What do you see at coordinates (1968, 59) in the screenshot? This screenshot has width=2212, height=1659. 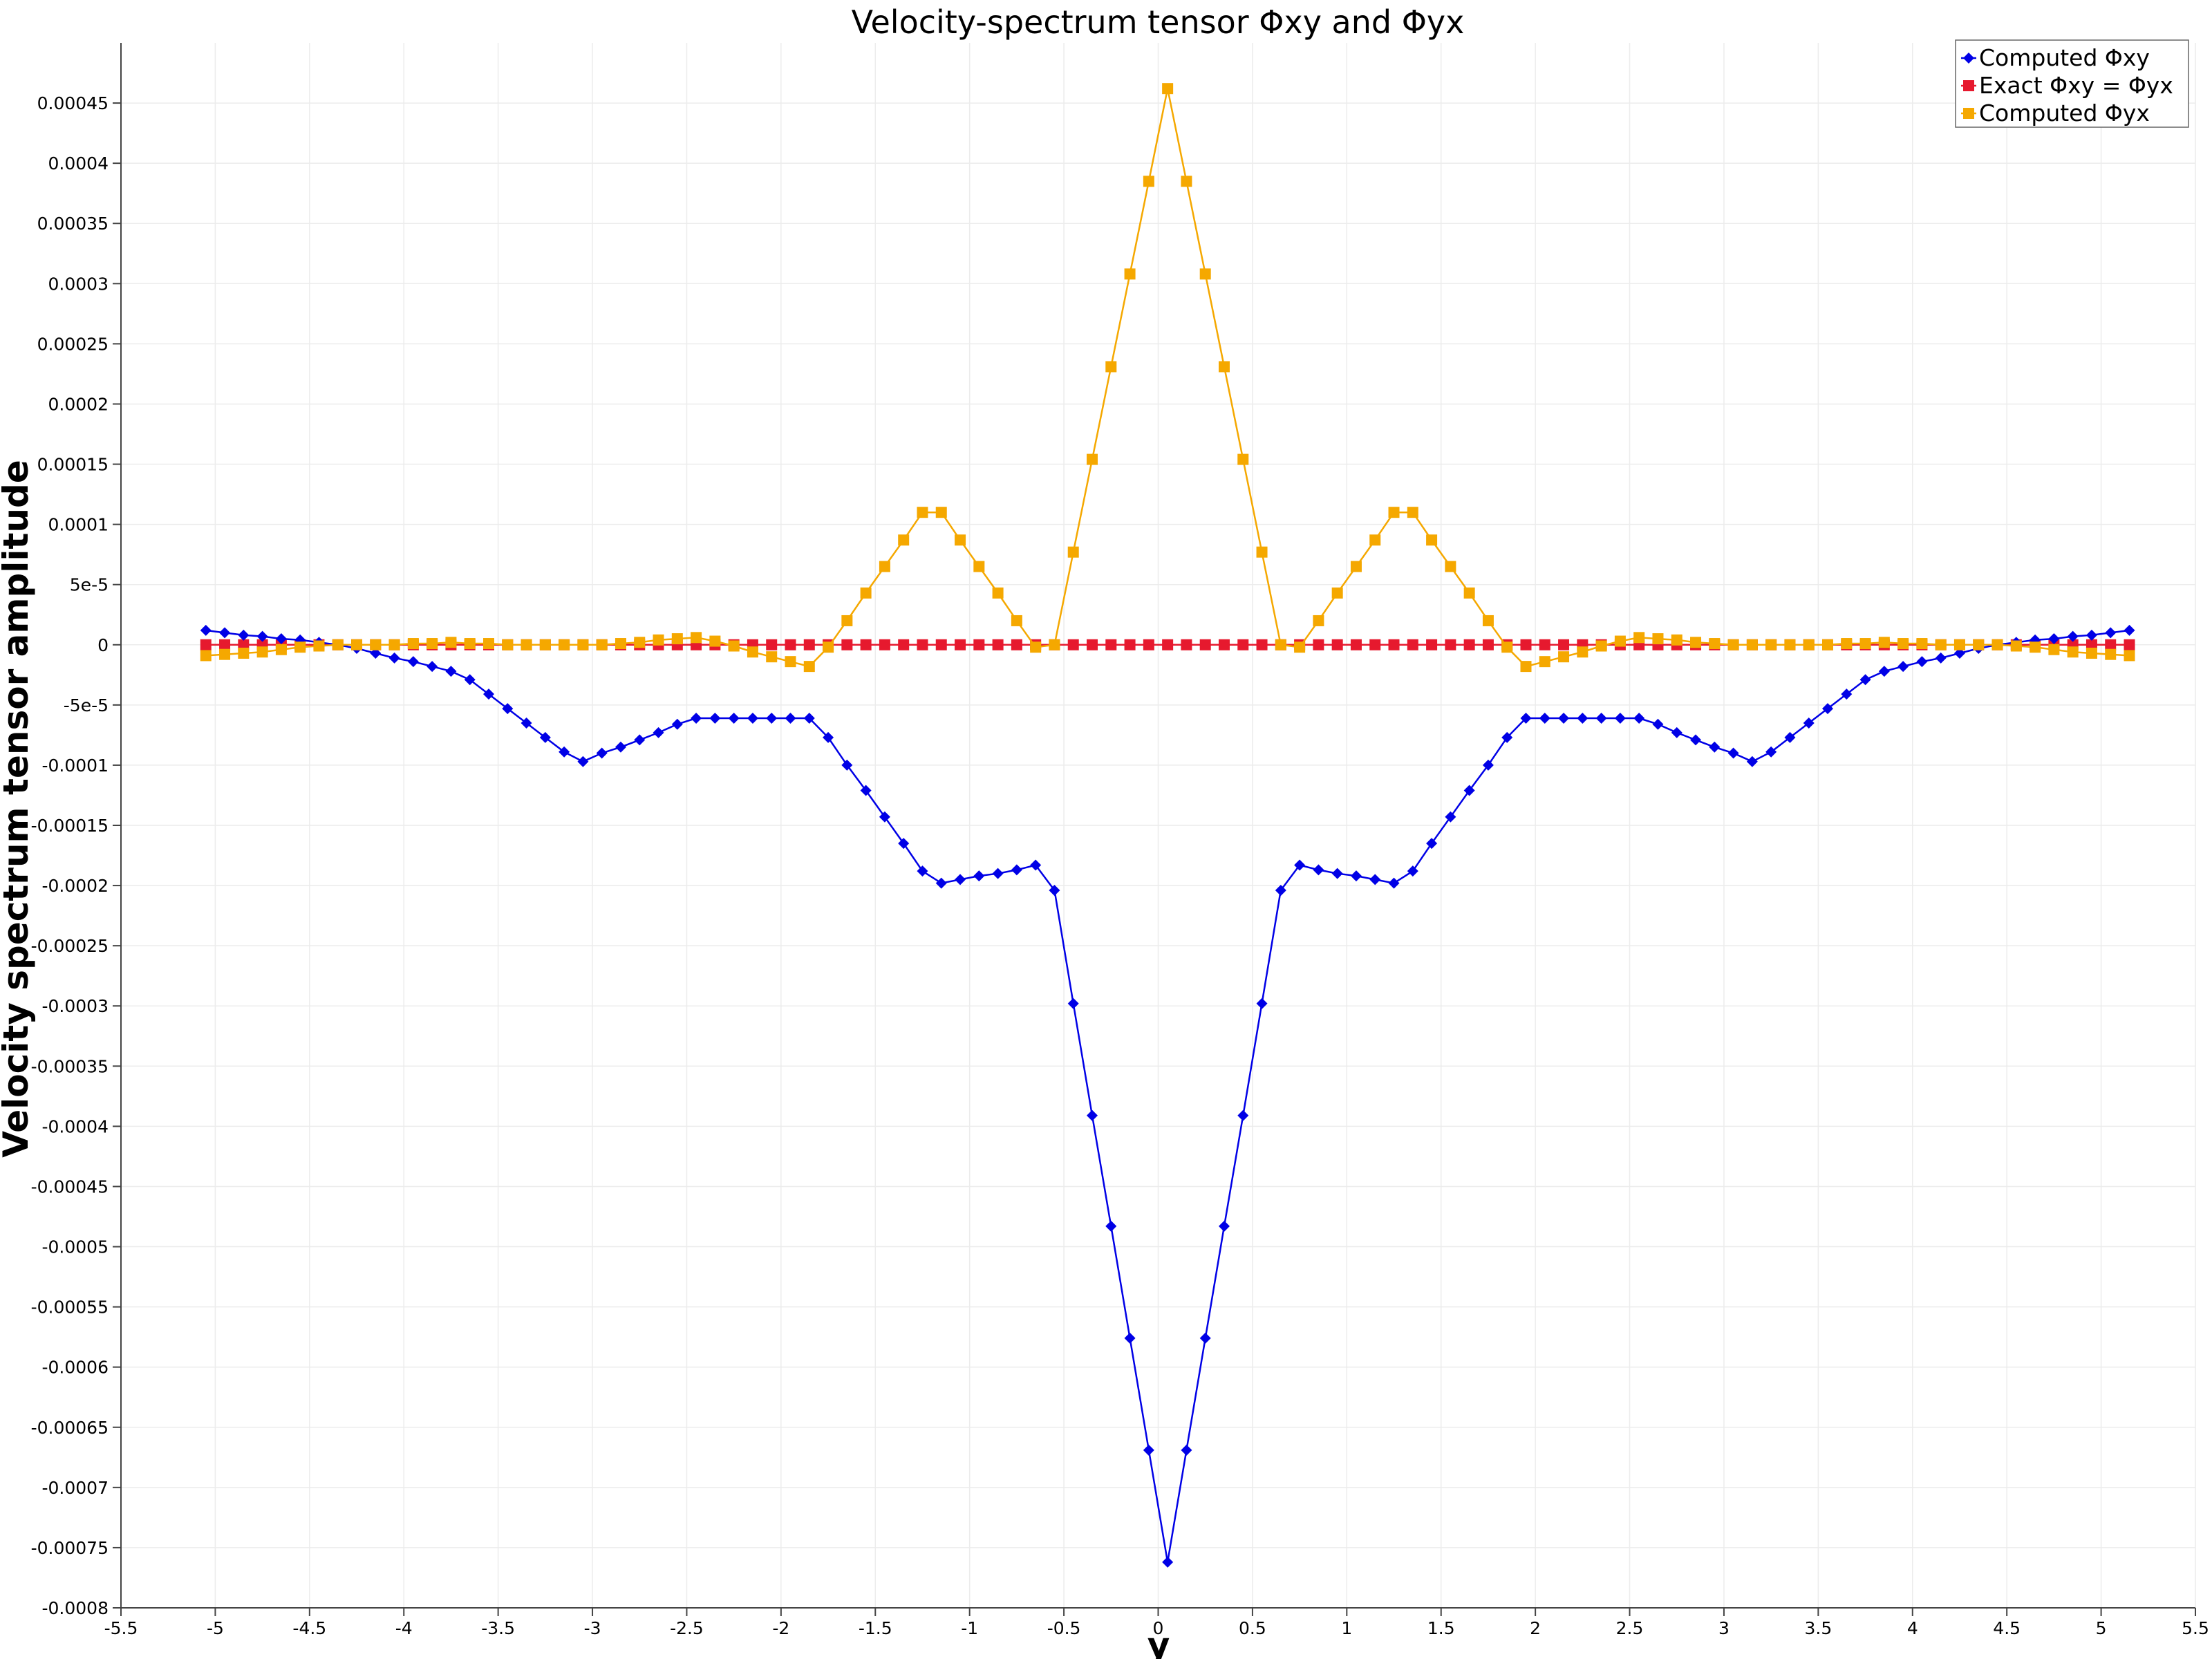 I see `legend-swatch-marker` at bounding box center [1968, 59].